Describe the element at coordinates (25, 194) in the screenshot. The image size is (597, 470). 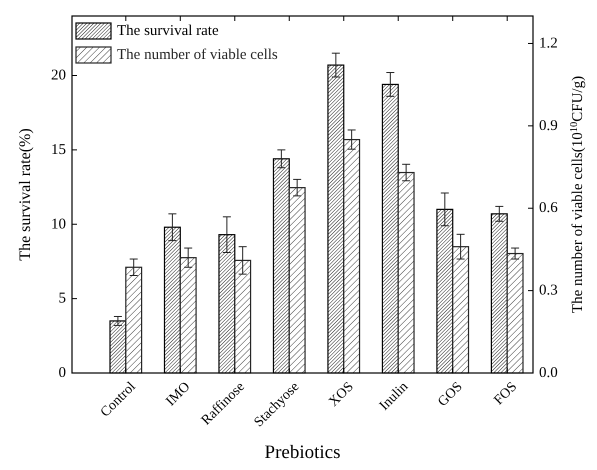
I see `y-axis-title: The survival rate(%)` at that location.